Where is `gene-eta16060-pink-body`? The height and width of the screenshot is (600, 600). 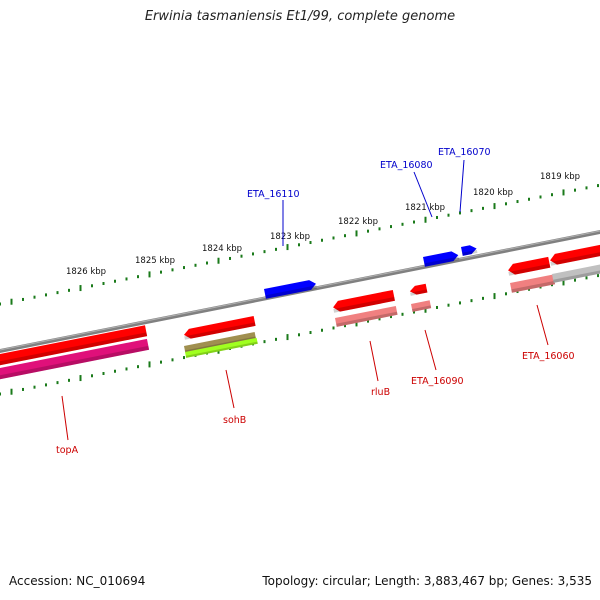 gene-eta16060-pink-body is located at coordinates (533, 283).